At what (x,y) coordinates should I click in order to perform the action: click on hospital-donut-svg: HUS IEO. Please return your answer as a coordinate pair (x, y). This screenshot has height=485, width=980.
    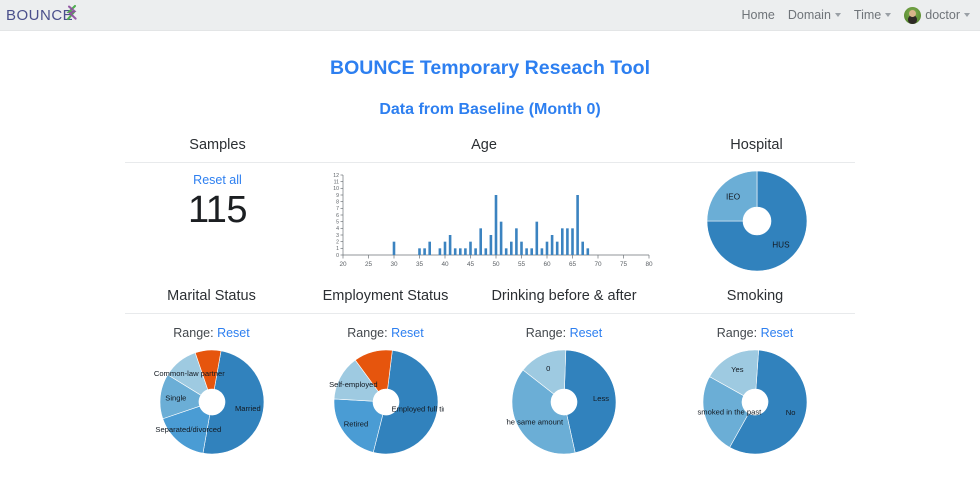
    Looking at the image, I should click on (757, 221).